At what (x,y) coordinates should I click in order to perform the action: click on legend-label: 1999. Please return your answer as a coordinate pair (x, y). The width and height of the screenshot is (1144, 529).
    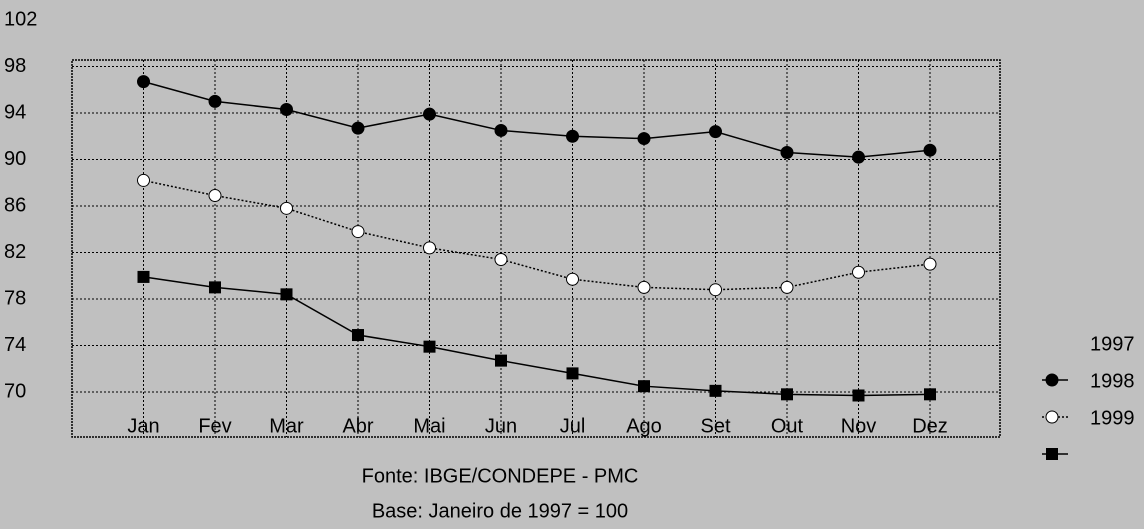
    Looking at the image, I should click on (1112, 418).